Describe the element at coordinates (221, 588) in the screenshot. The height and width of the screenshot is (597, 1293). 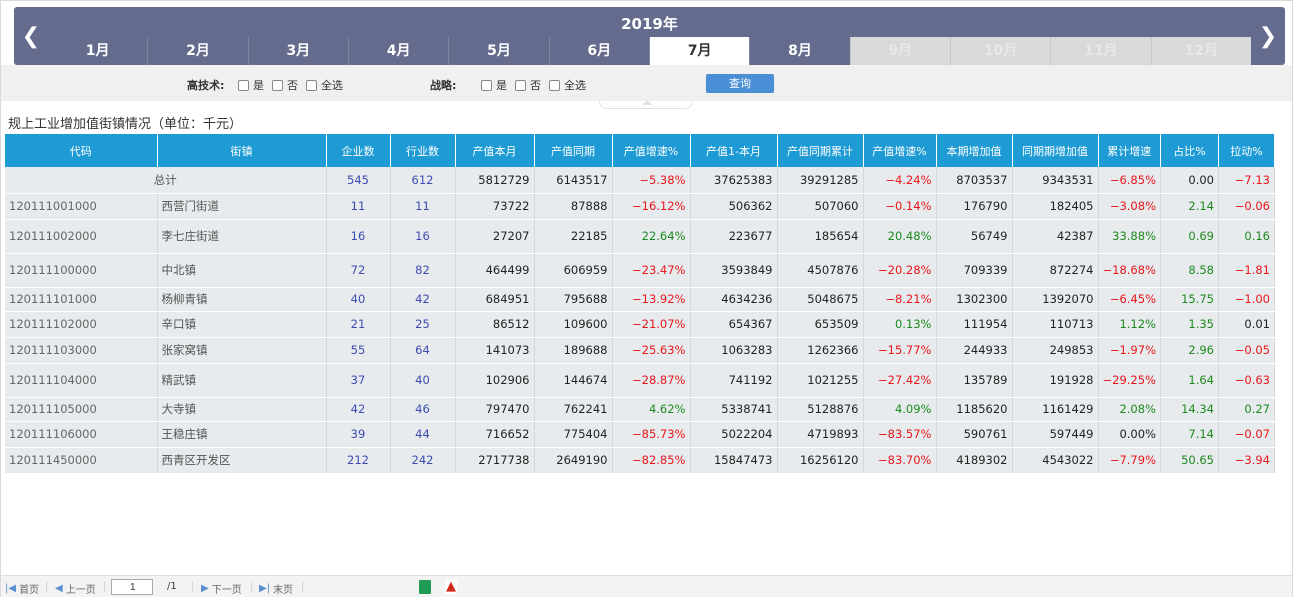
I see `next-page-button: ▶ 下一页` at that location.